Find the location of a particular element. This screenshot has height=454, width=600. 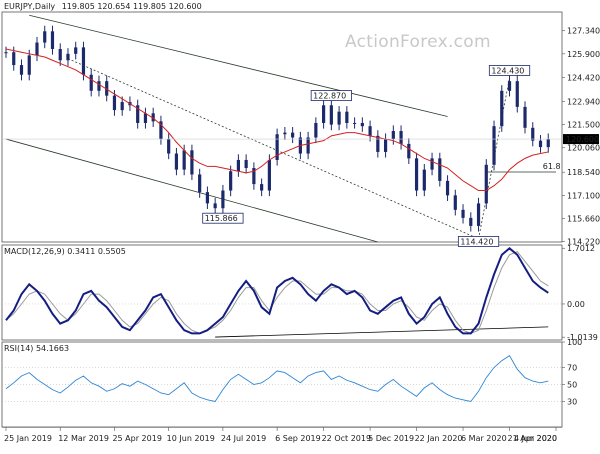

x-tick-label: 24 Jul 2019 is located at coordinates (243, 438).